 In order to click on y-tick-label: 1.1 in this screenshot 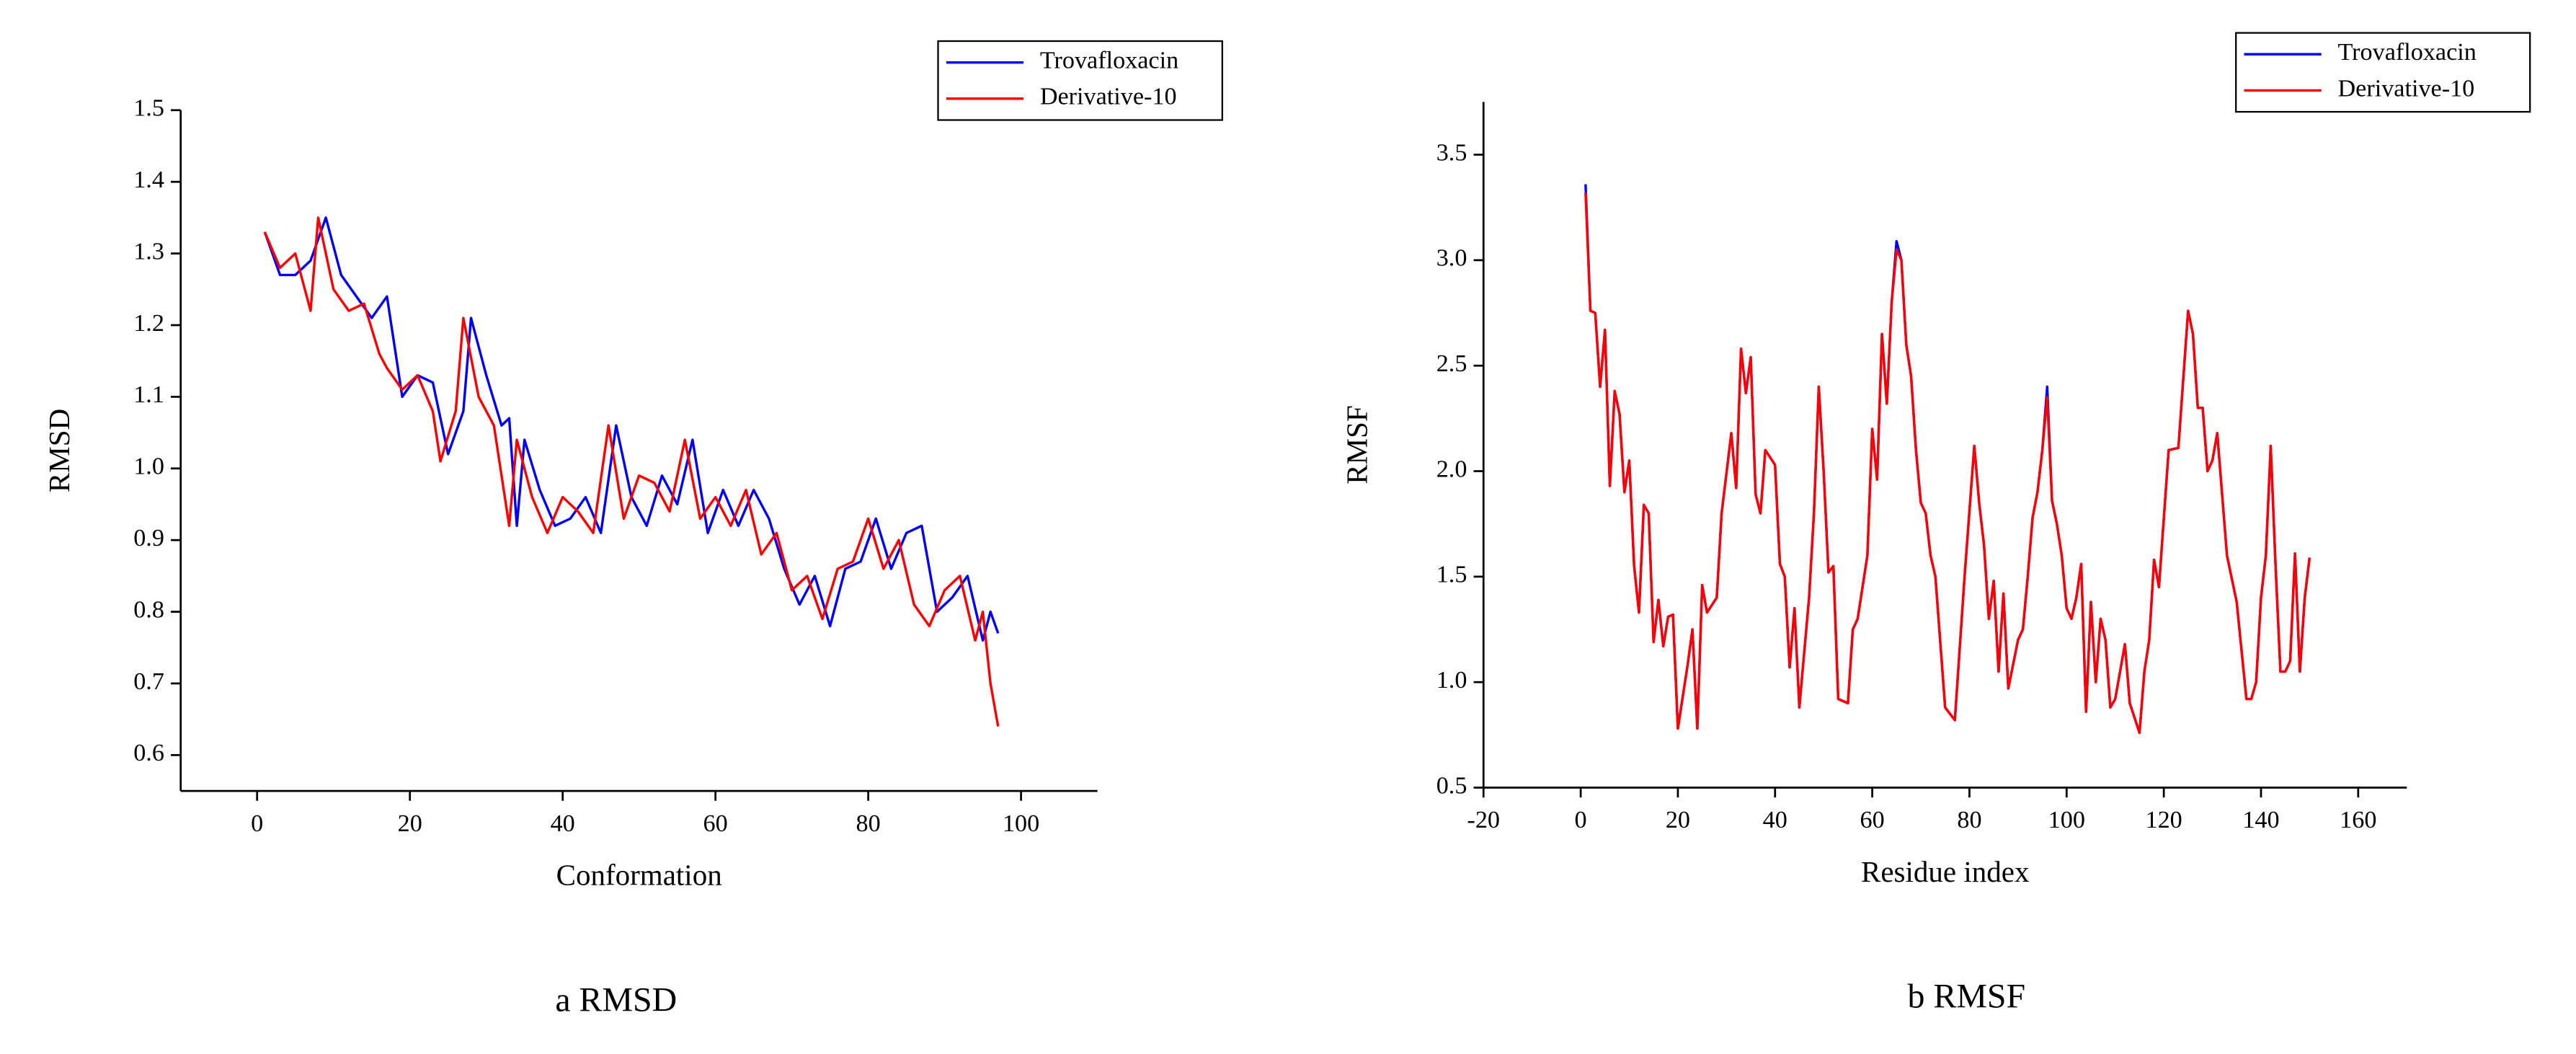, I will do `click(148, 394)`.